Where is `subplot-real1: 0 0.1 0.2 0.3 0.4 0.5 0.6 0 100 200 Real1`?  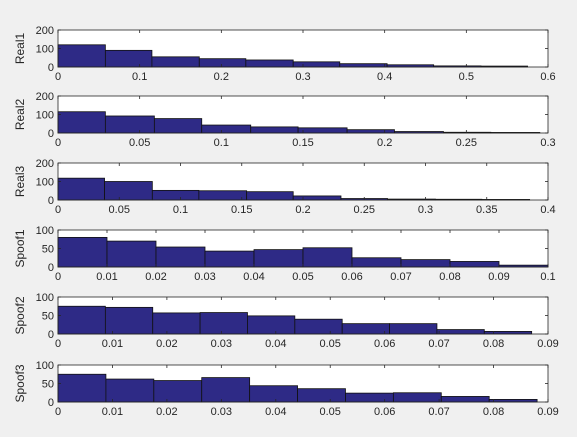 subplot-real1: 0 0.1 0.2 0.3 0.4 0.5 0.6 0 100 200 Real1 is located at coordinates (284, 54).